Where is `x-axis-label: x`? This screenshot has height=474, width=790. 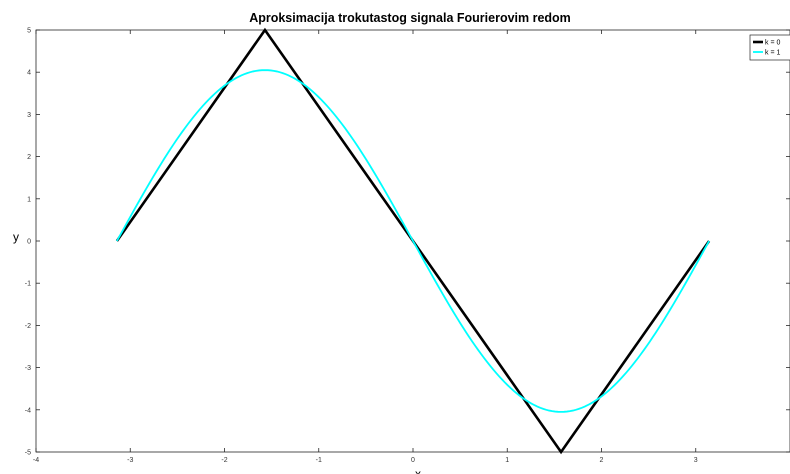
x-axis-label: x is located at coordinates (418, 470).